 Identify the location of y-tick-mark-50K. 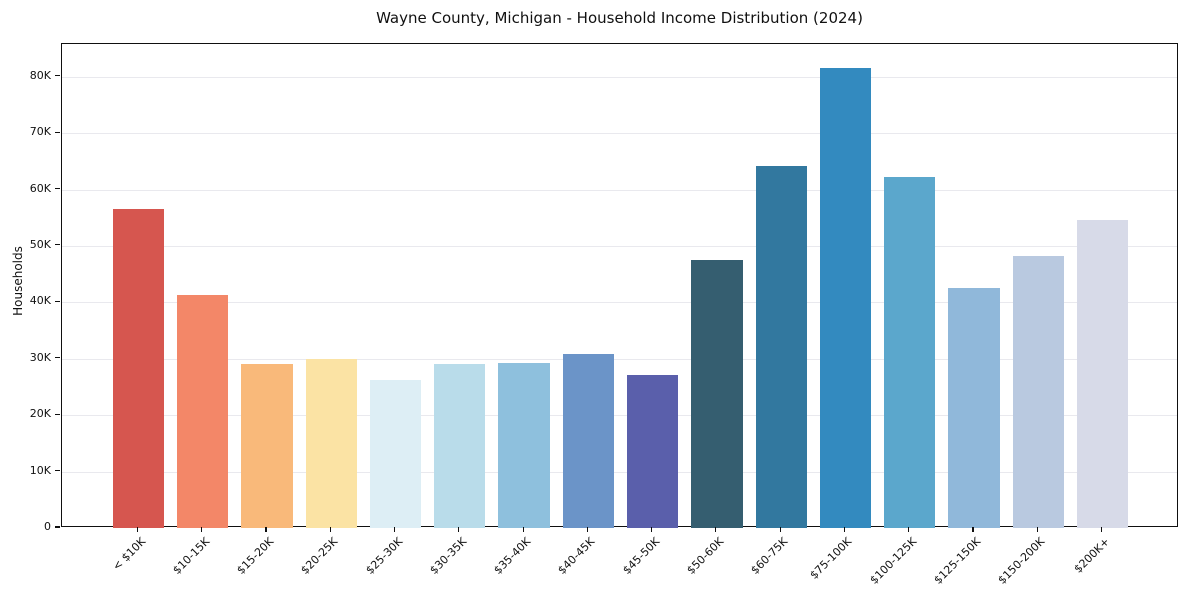
(57, 245).